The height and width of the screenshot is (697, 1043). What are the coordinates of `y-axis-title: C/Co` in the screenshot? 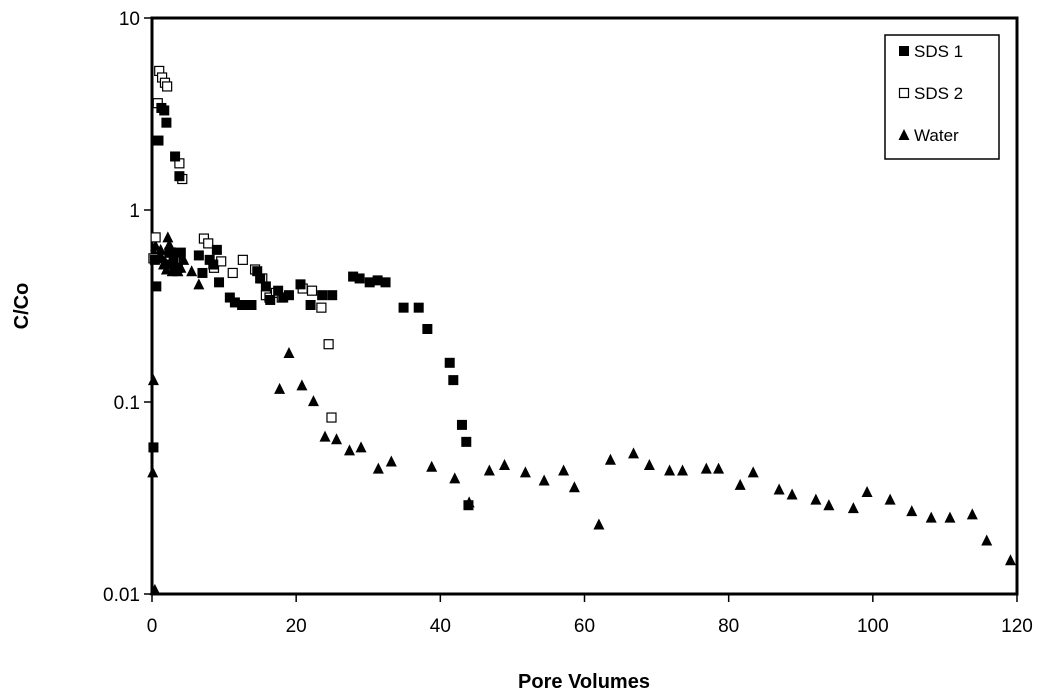 It's located at (22, 306).